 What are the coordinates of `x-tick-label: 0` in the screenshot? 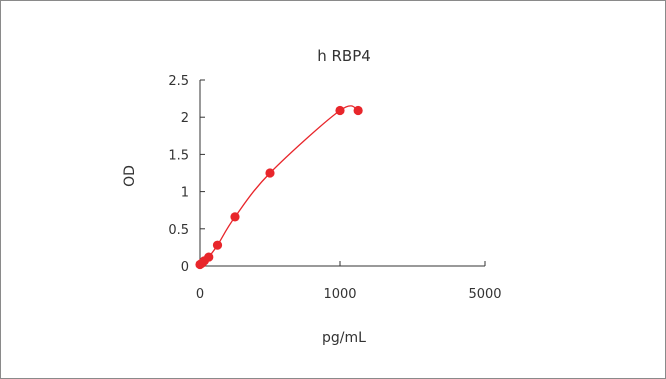 It's located at (200, 294).